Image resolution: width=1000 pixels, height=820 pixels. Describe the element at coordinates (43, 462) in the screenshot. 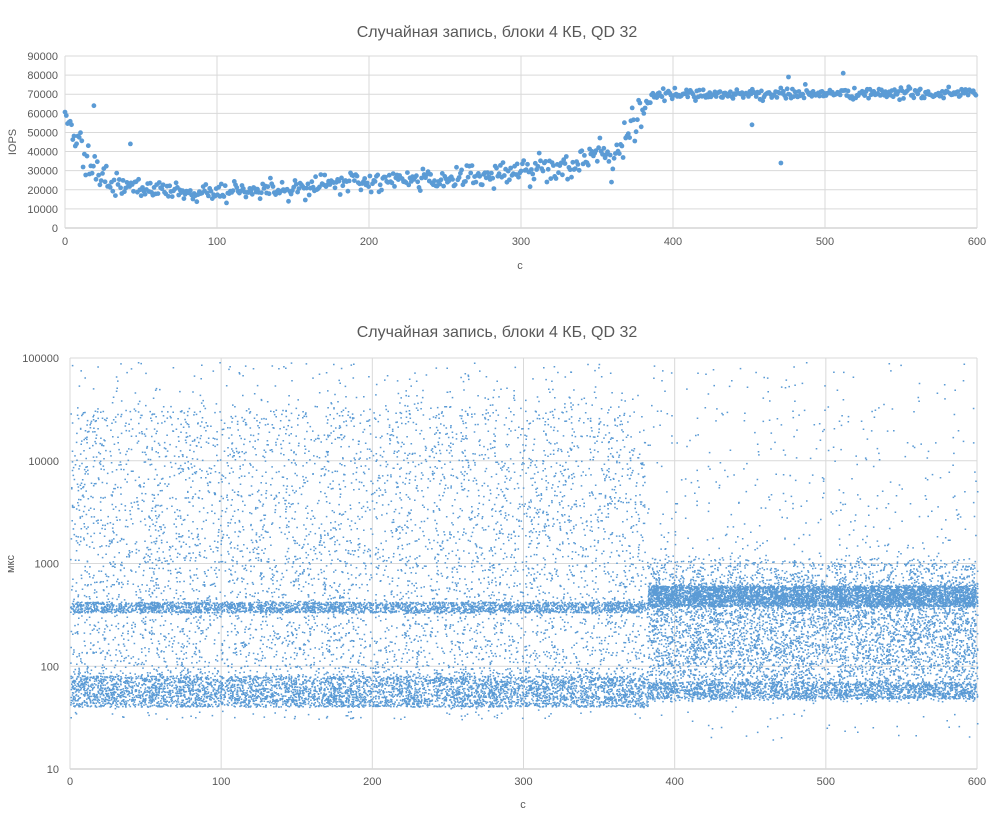

I see `latency-y-tick-label: 10000` at that location.